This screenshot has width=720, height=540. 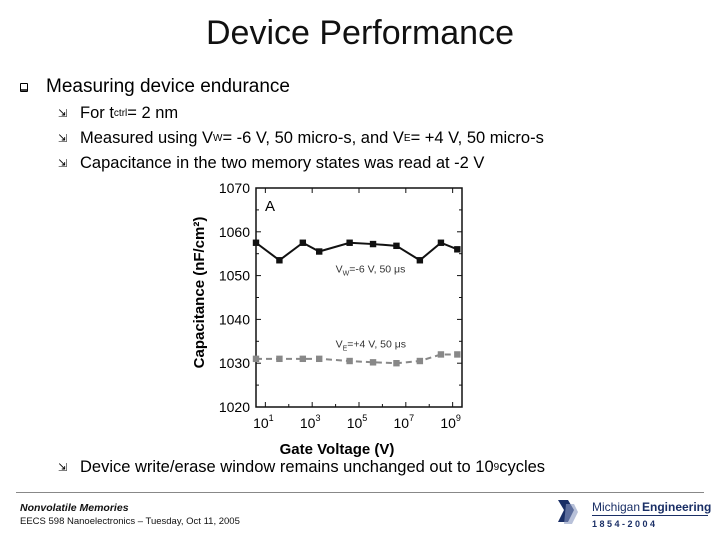 What do you see at coordinates (234, 319) in the screenshot?
I see `y-tick-label: 1040` at bounding box center [234, 319].